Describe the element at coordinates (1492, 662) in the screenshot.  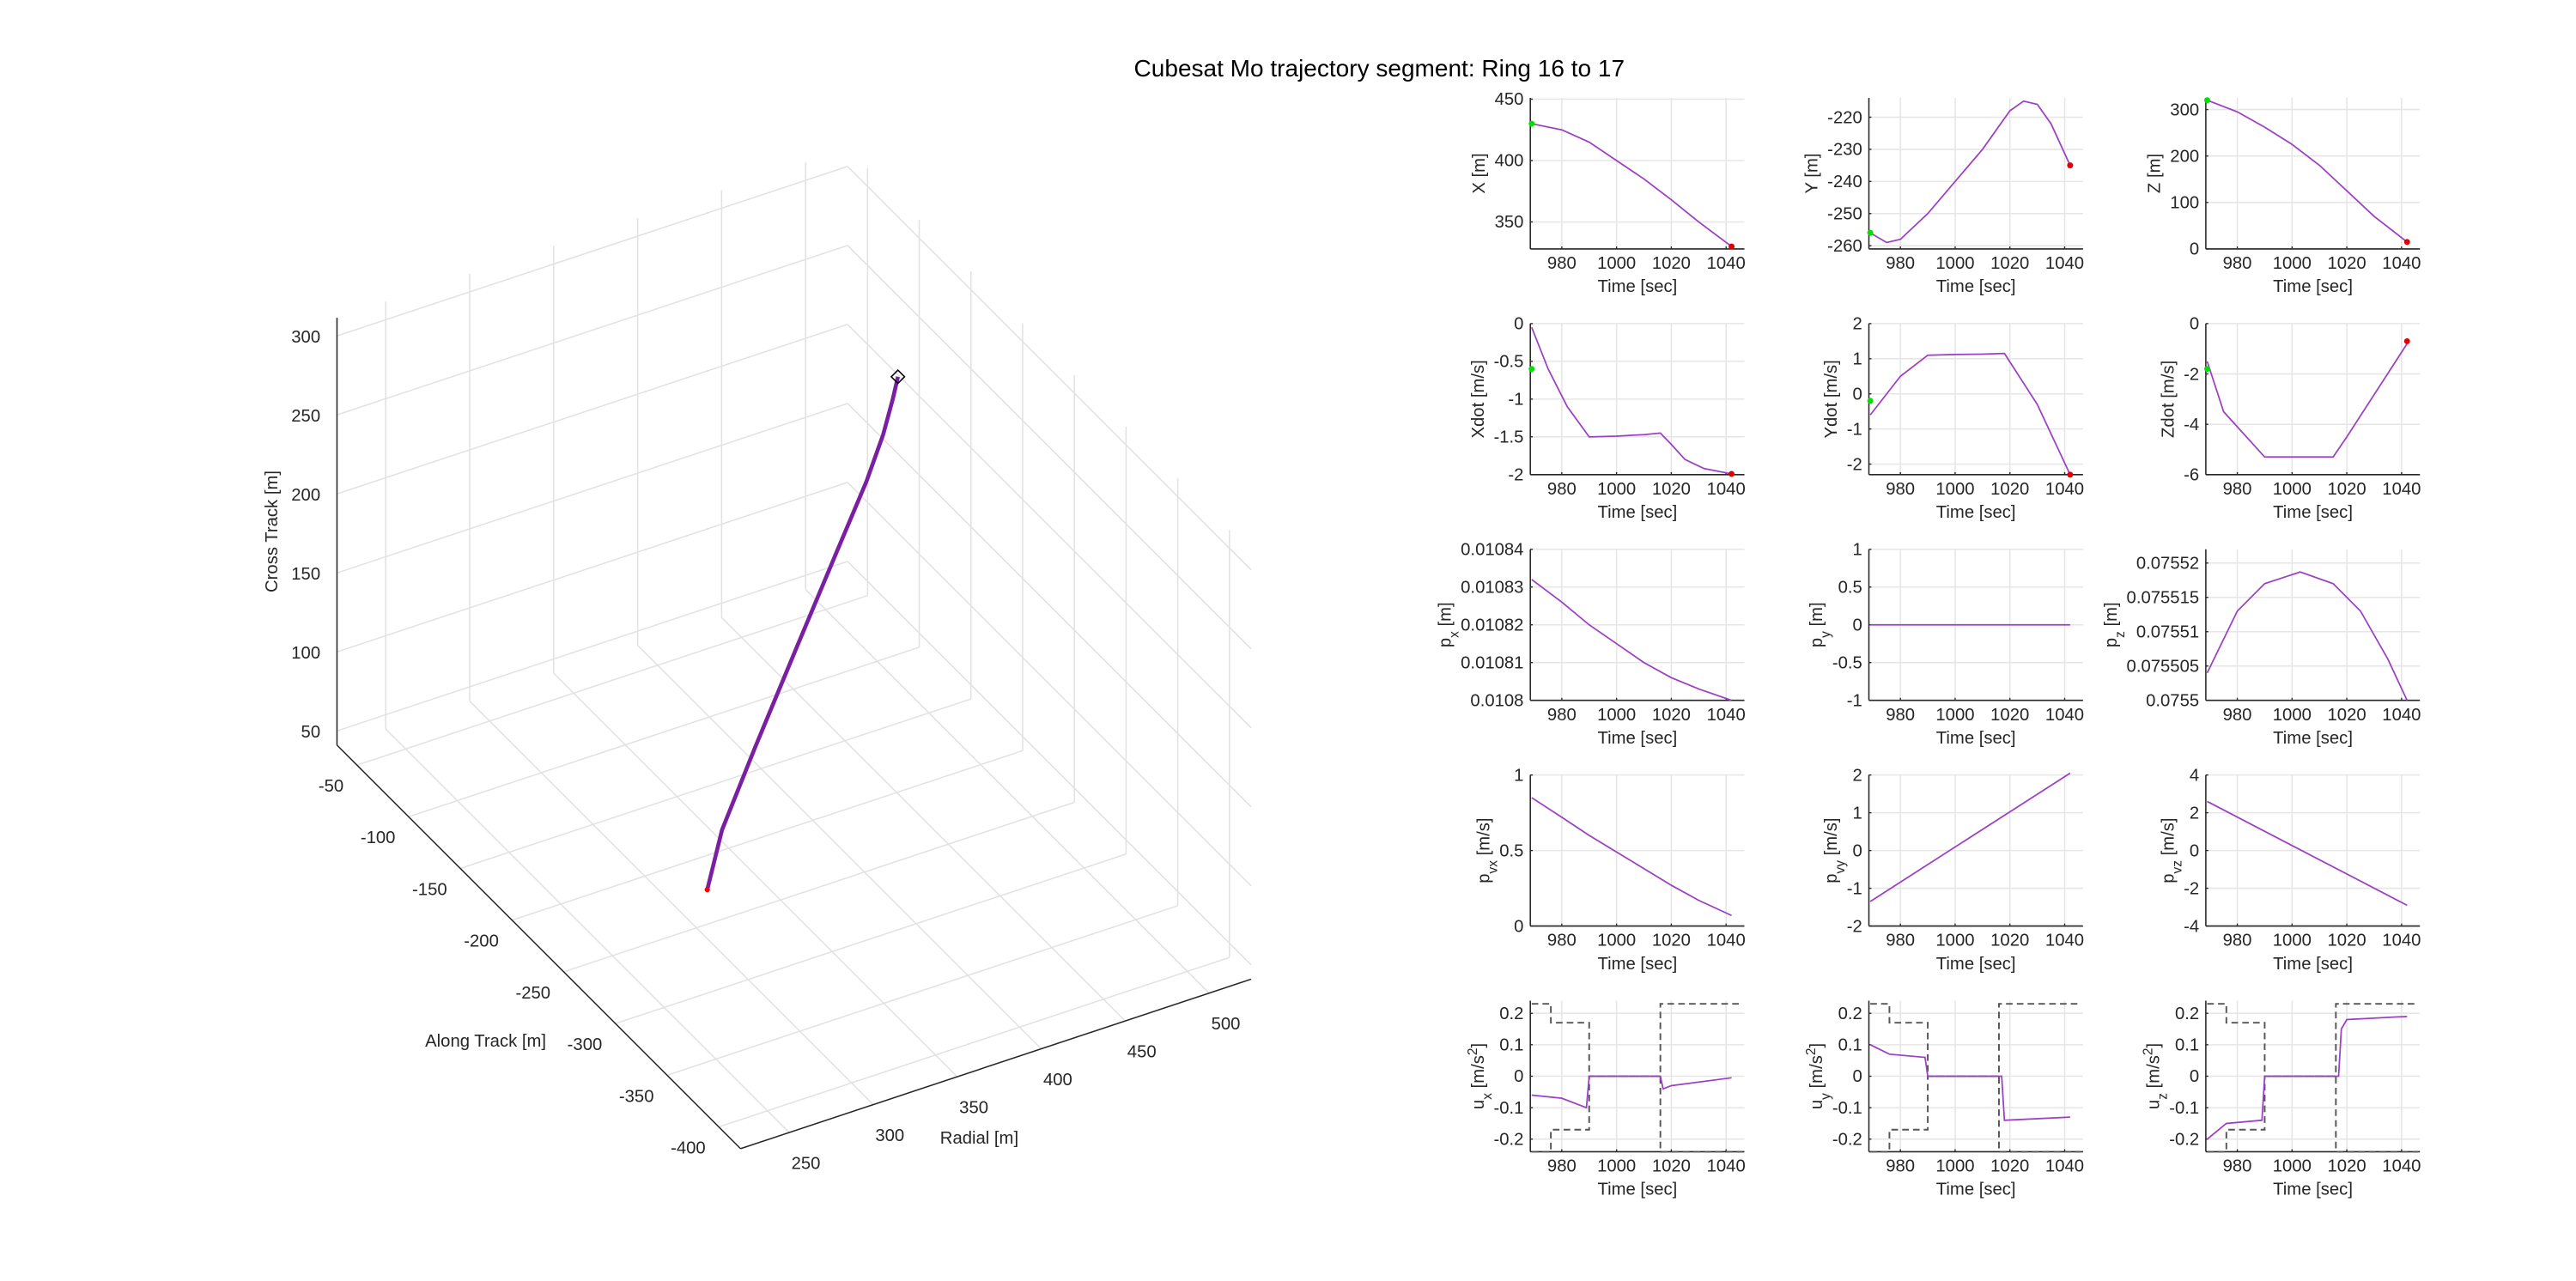
I see `y-tick-label: 0.01081` at that location.